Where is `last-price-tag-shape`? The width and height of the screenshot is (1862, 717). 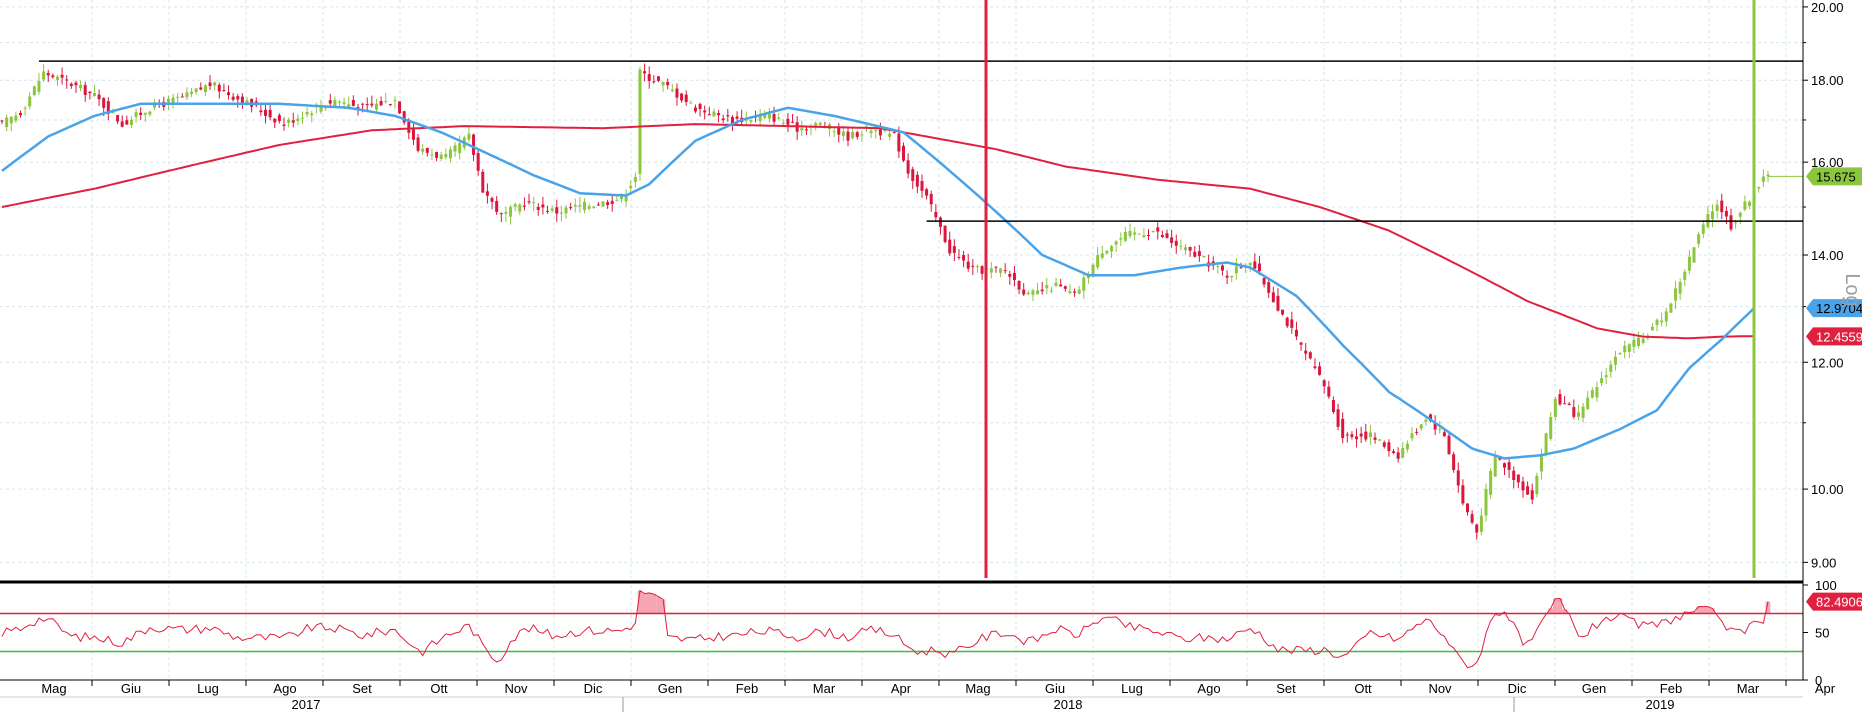 last-price-tag-shape is located at coordinates (1834, 176).